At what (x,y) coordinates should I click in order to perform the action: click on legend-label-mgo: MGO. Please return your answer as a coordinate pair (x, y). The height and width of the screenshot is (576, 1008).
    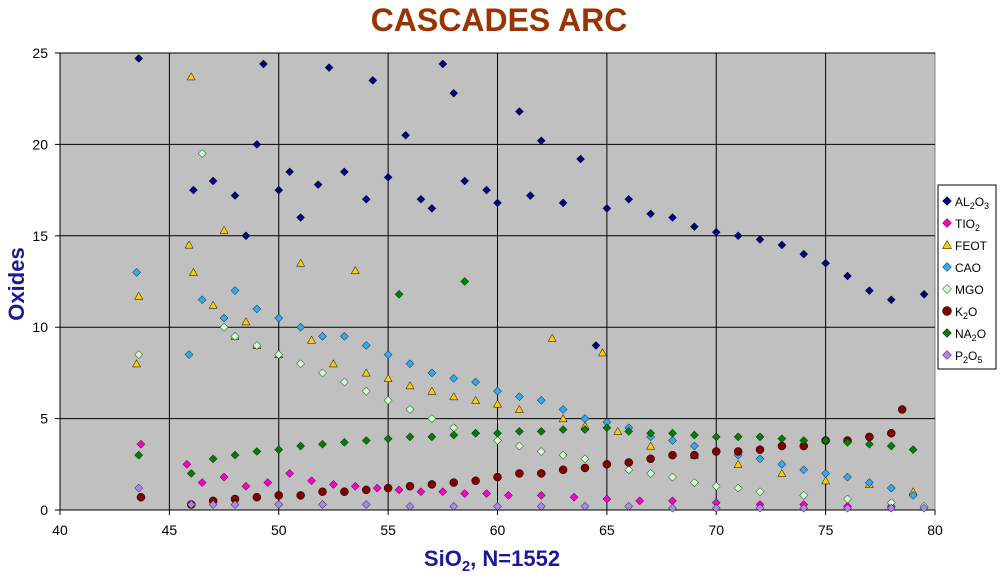
    Looking at the image, I should click on (969, 290).